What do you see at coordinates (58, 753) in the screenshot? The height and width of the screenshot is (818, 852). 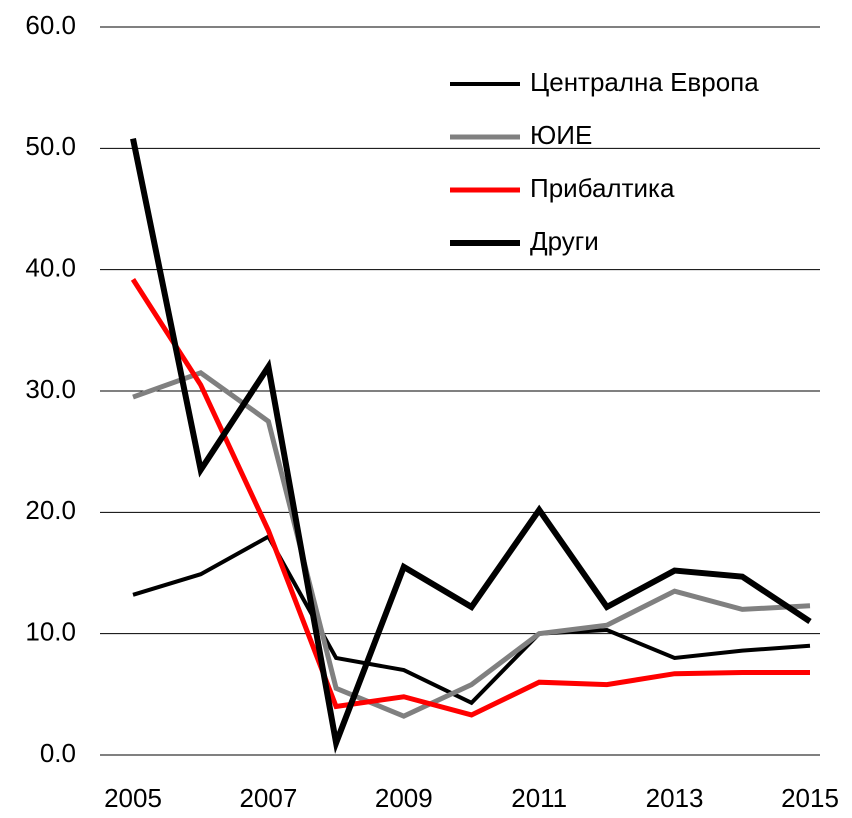 I see `y-tick-label: 0.0` at bounding box center [58, 753].